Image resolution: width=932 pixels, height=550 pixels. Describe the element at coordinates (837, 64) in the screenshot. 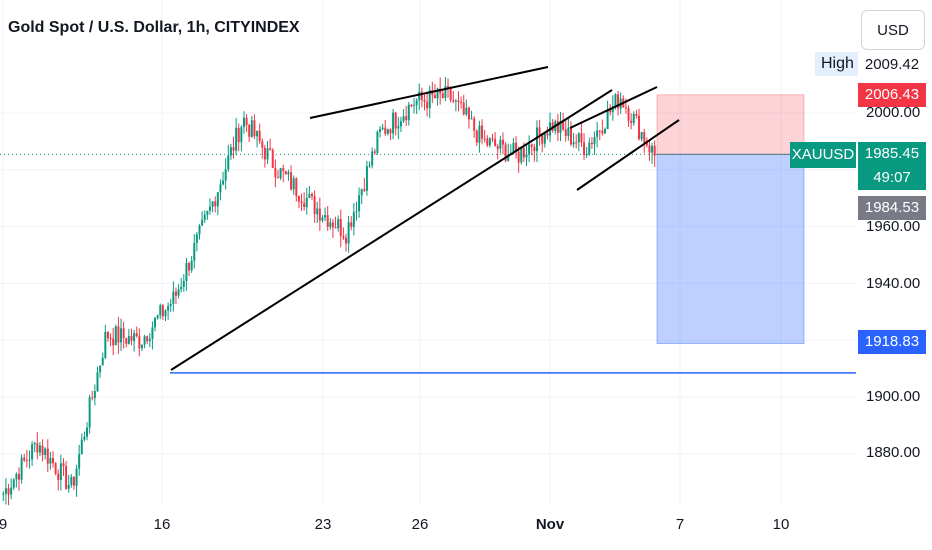

I see `high-label: High` at that location.